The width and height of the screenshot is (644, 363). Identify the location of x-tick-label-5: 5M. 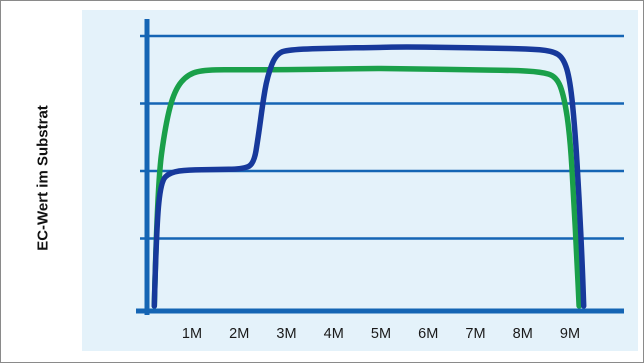
(381, 334).